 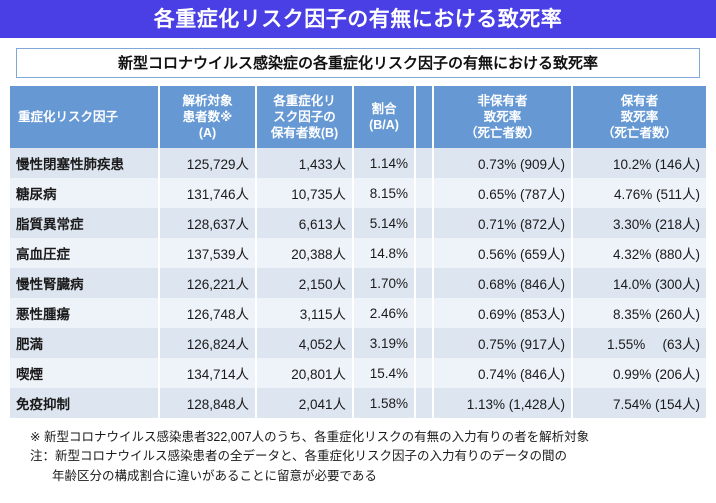 What do you see at coordinates (85, 313) in the screenshot?
I see `cell-risk-factor: 悪性腫瘍` at bounding box center [85, 313].